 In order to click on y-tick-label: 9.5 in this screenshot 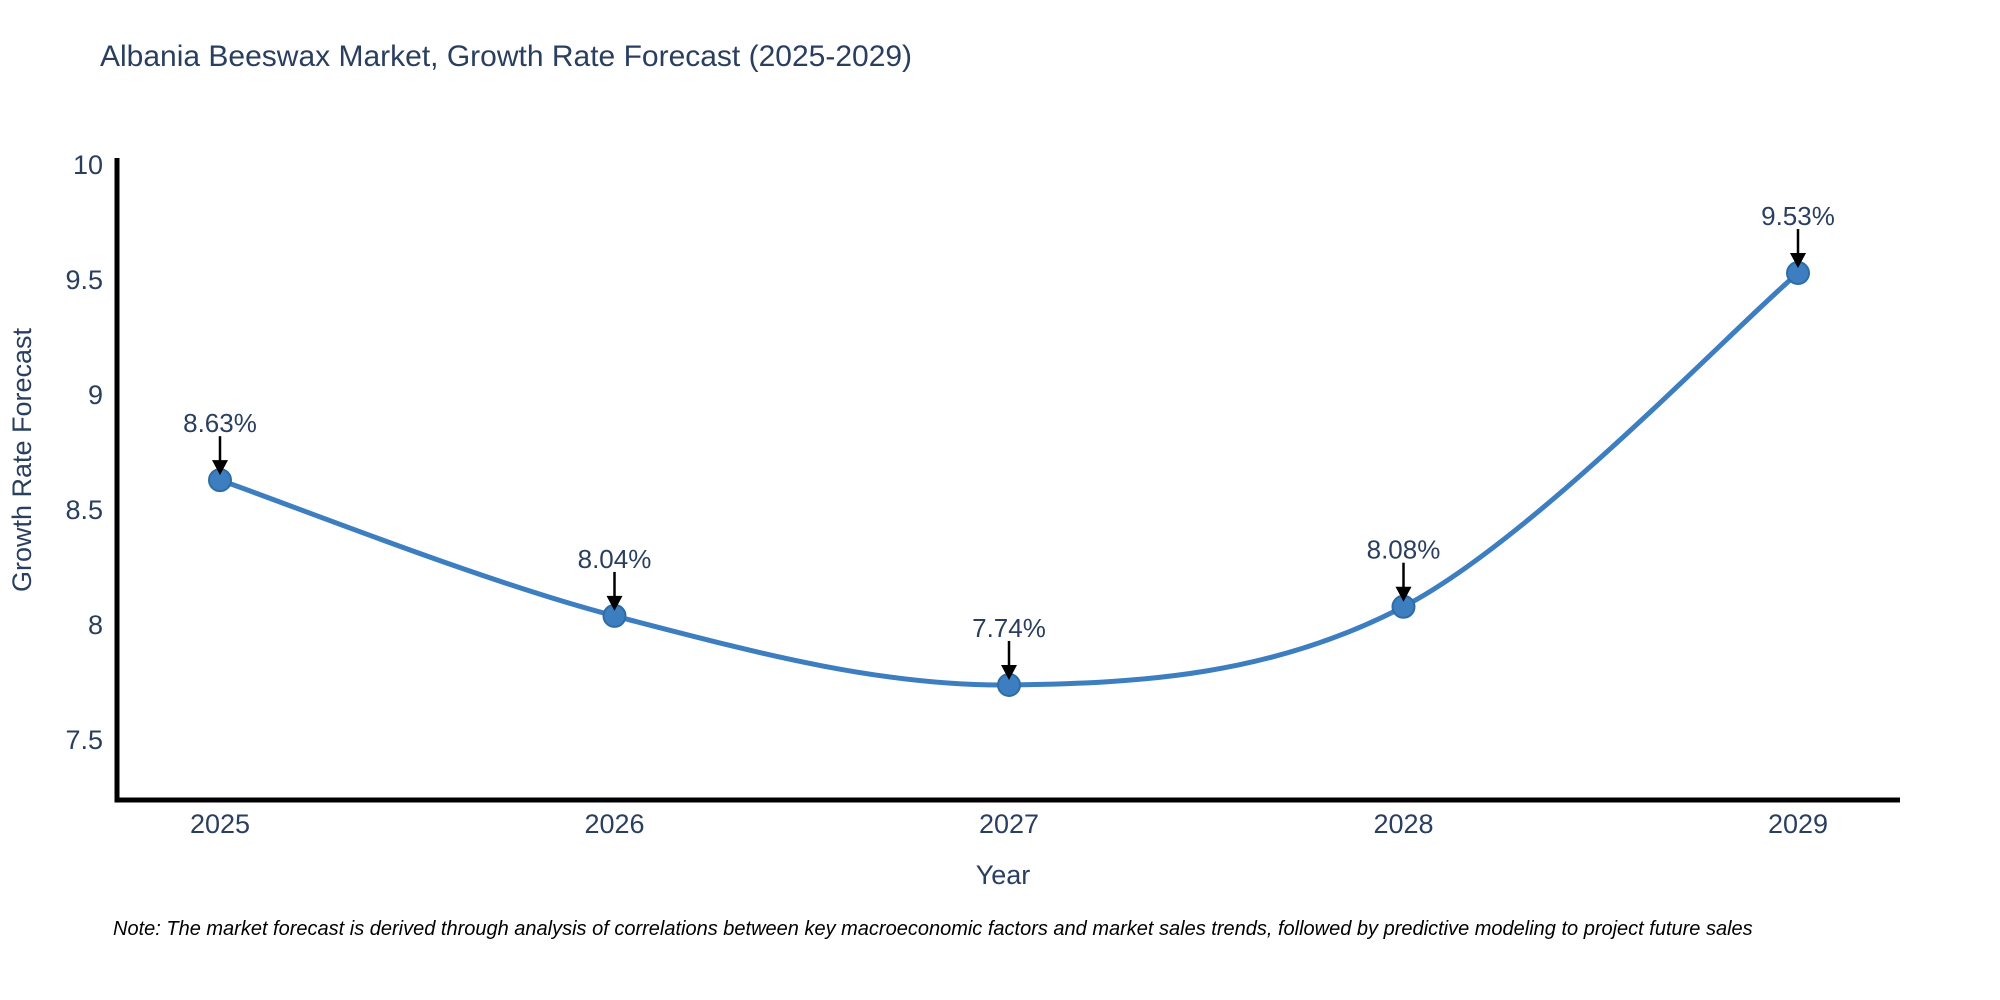, I will do `click(84, 280)`.